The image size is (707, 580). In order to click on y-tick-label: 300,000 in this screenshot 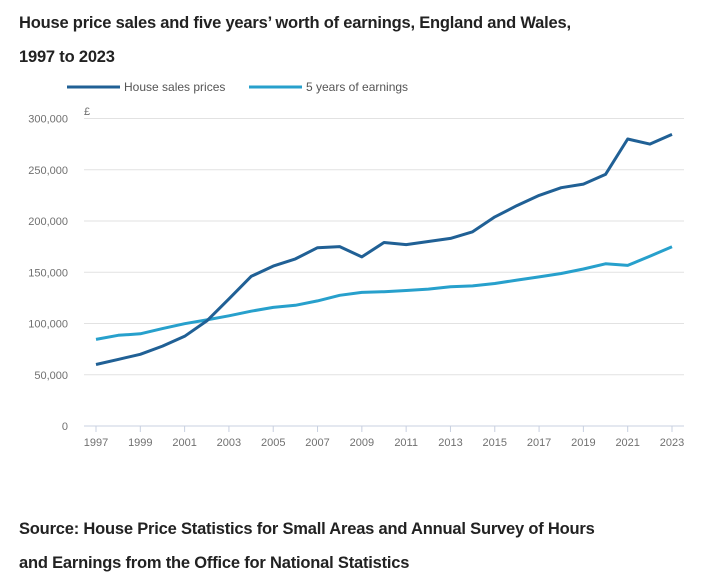, I will do `click(48, 120)`.